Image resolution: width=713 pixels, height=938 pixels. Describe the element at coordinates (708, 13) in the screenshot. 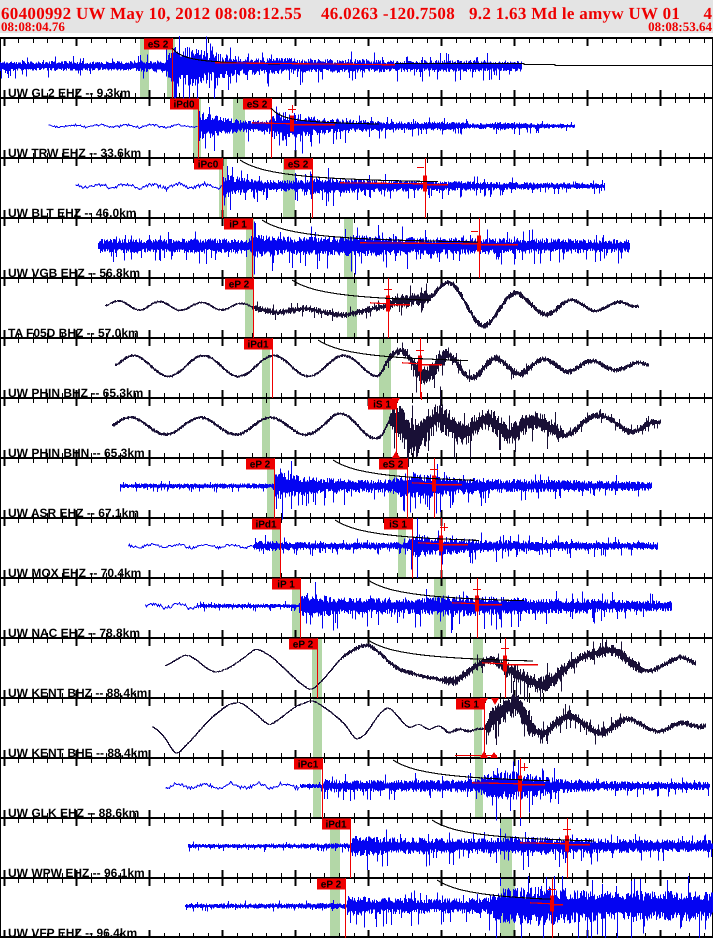

I see `svg-text: 4` at that location.